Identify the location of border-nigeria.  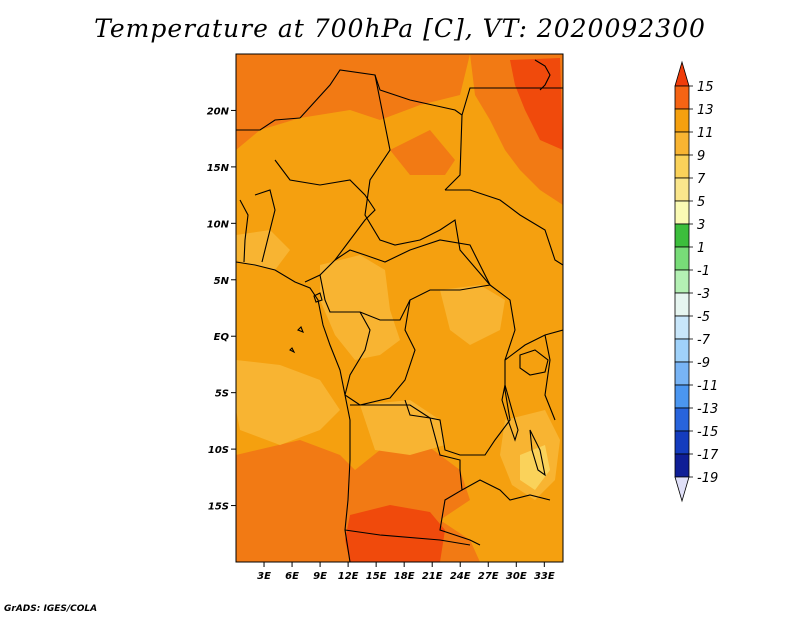
(325, 221).